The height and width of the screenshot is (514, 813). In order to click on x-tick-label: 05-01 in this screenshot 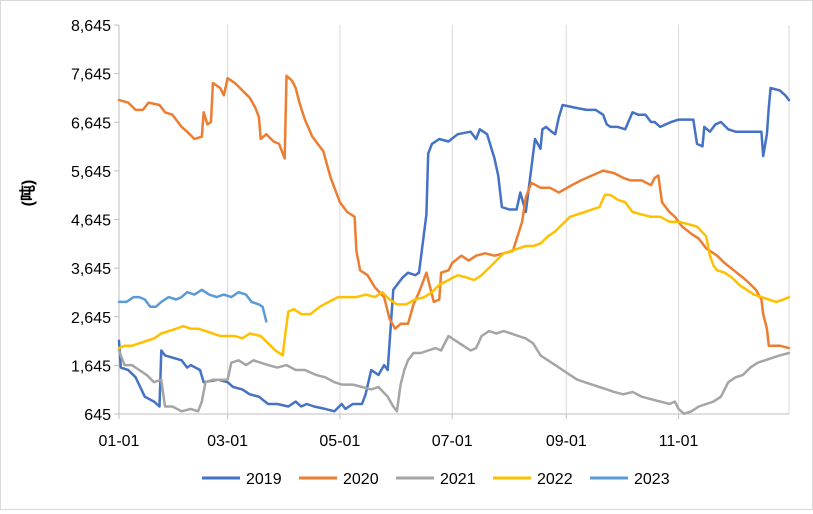, I will do `click(339, 441)`.